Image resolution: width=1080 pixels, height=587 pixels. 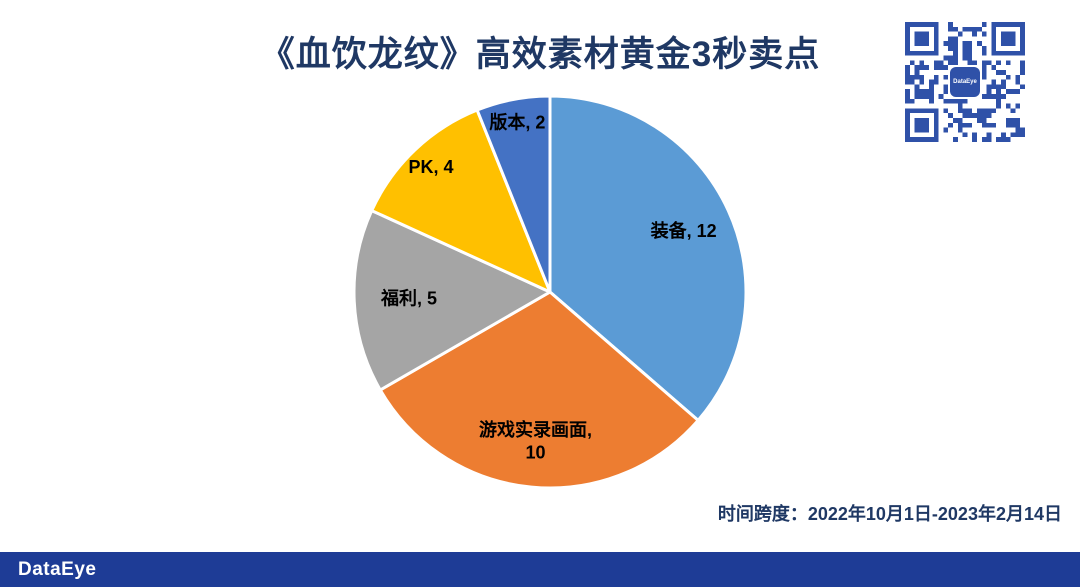 I want to click on brand-logo: DataEye, so click(x=57, y=569).